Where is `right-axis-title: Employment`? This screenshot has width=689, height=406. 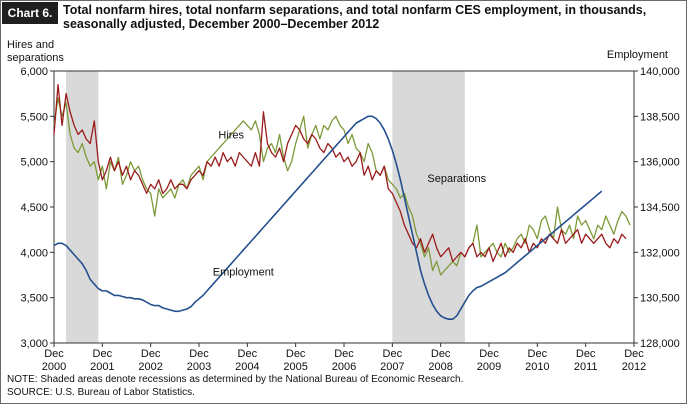 right-axis-title: Employment is located at coordinates (637, 55).